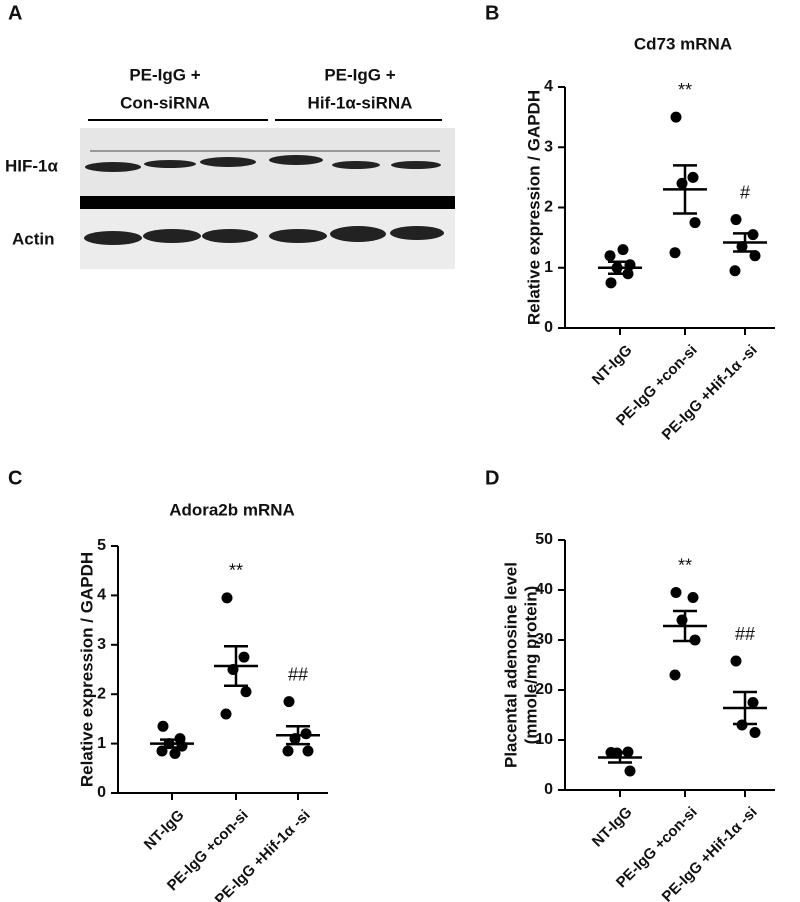  I want to click on panel-letter: D, so click(492, 478).